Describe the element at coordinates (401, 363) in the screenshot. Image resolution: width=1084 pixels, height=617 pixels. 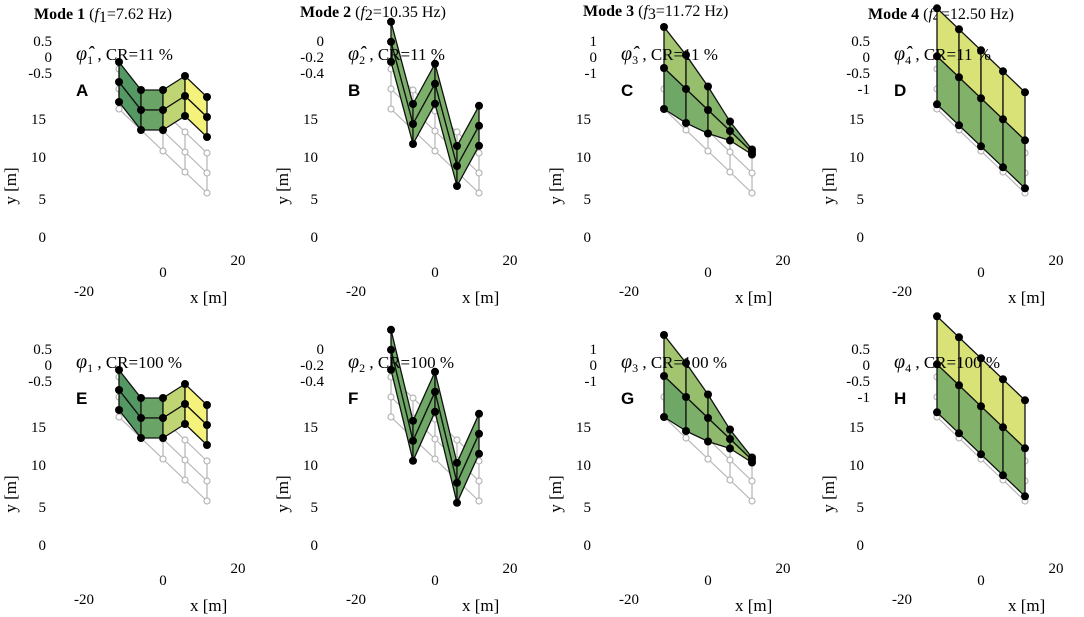
I see `panel-title: φ2 , CR=100 %` at that location.